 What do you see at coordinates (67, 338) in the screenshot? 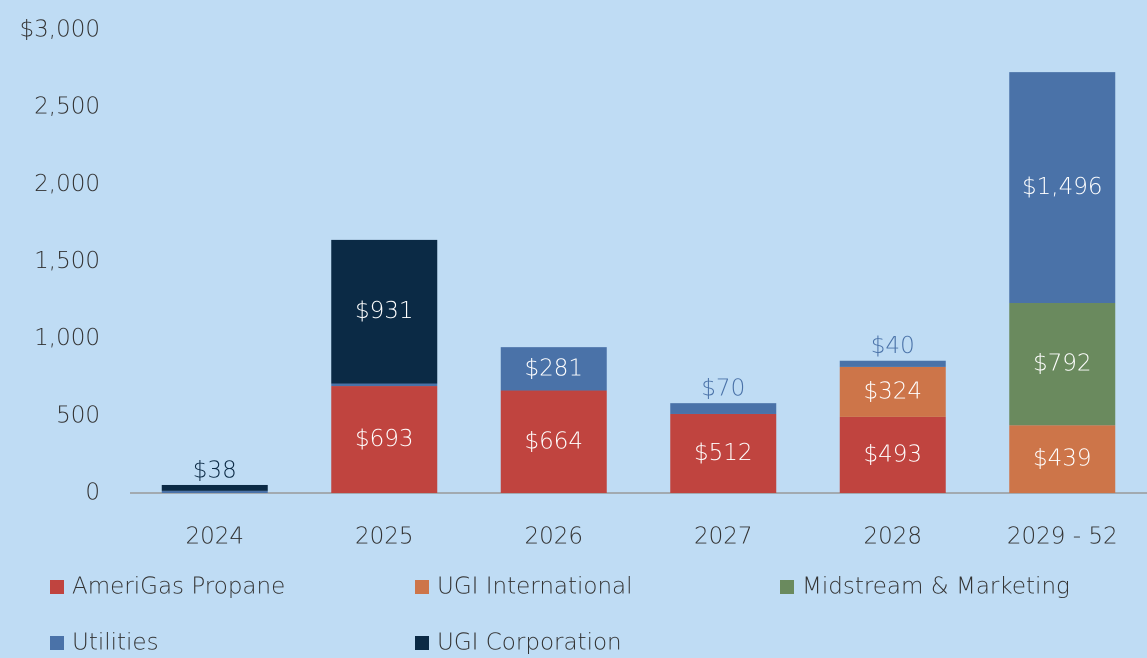
I see `y-tick-label: 1,000` at bounding box center [67, 338].